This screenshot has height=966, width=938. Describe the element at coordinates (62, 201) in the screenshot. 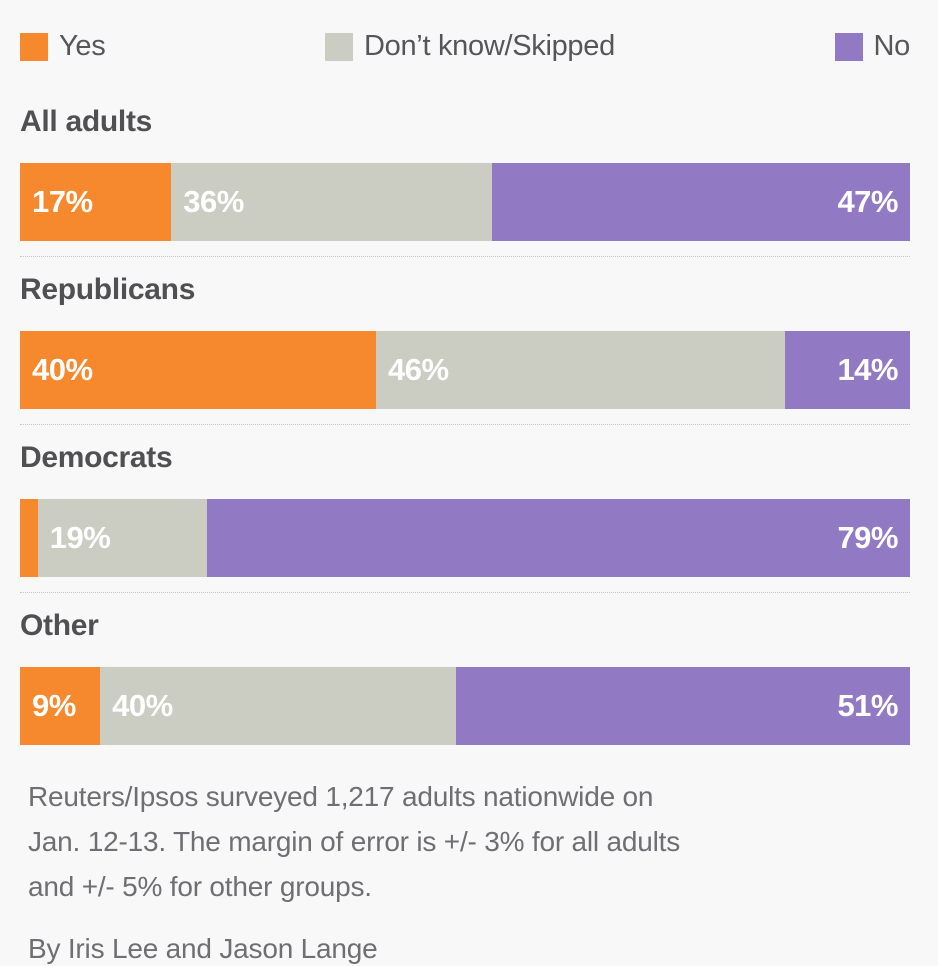

I see `bar-segment-label: 17%` at that location.